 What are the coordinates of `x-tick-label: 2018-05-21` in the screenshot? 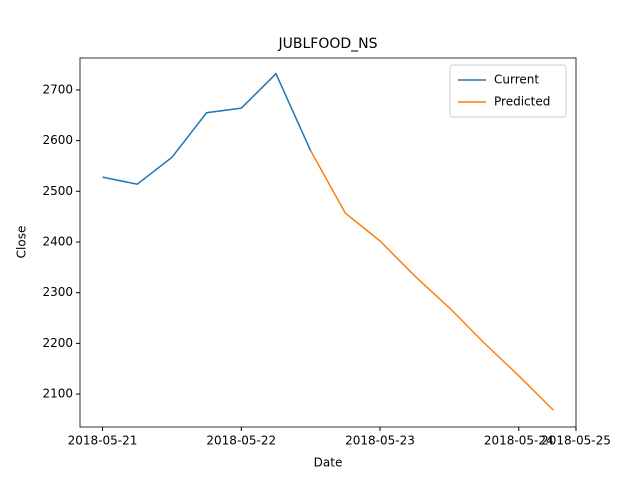 It's located at (103, 441).